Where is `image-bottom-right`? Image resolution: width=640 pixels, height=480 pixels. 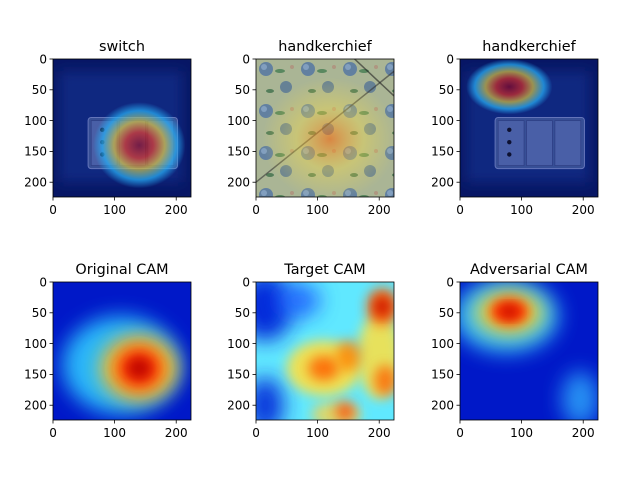 image-bottom-right is located at coordinates (529, 351).